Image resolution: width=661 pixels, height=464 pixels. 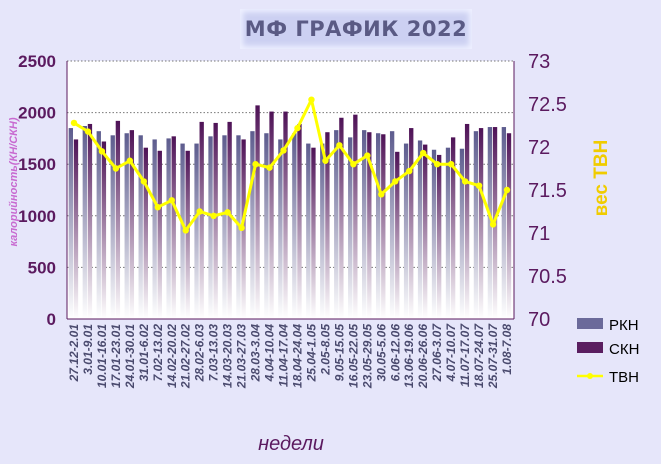 I want to click on x-tick-label: 21.03-27.03, so click(x=242, y=356).